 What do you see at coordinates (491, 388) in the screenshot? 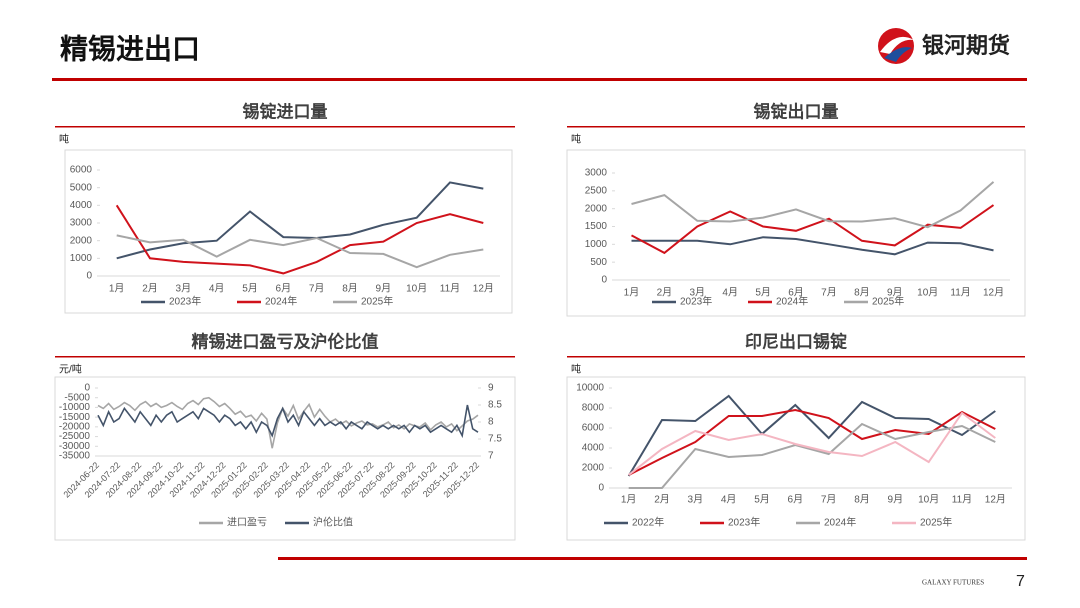
I see `y2-tick-label: 9` at bounding box center [491, 388].